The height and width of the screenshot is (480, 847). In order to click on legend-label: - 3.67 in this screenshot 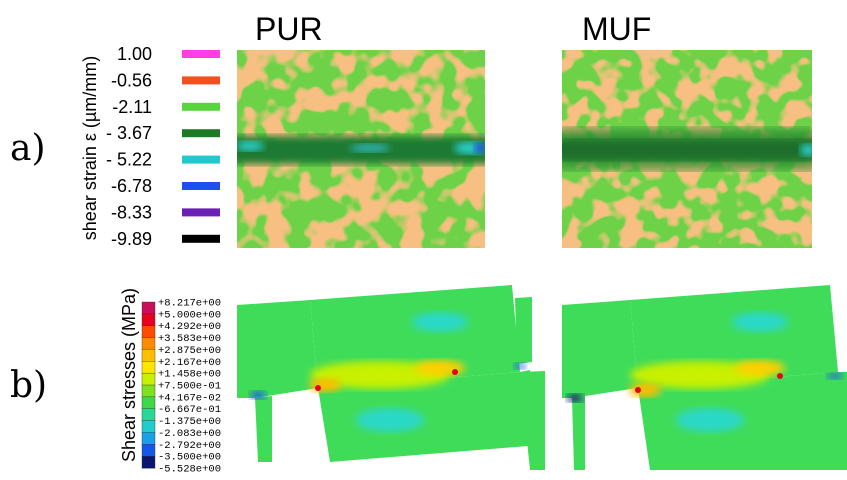, I will do `click(129, 133)`.